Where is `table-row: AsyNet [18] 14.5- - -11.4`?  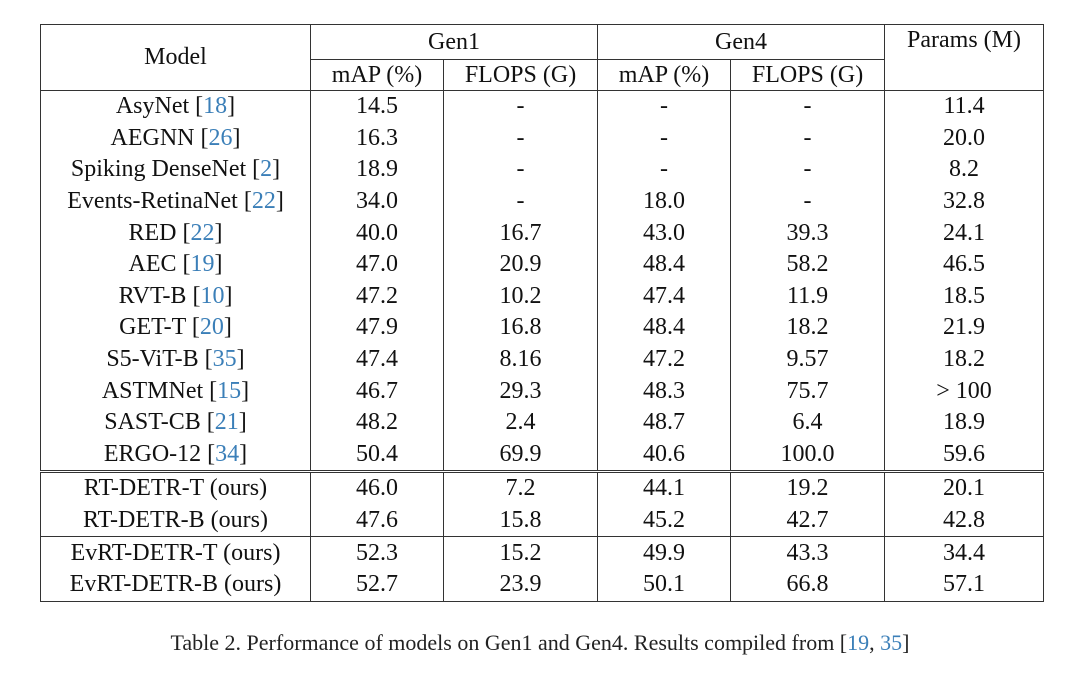 table-row: AsyNet [18] 14.5- - -11.4 is located at coordinates (542, 106).